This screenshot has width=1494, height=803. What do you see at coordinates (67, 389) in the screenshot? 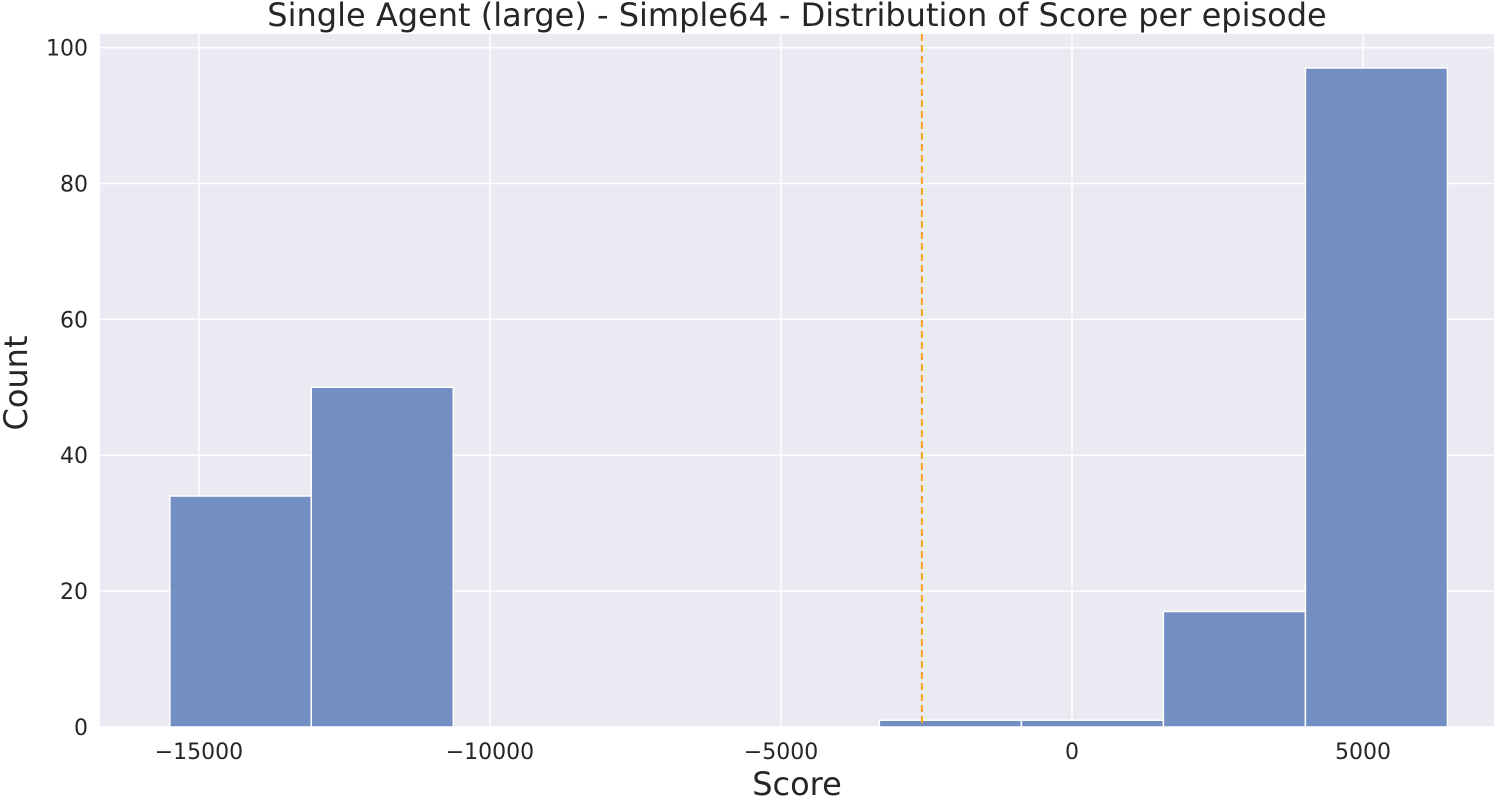
I see `y-axis-ticks: 0 20 40 60 80 100` at bounding box center [67, 389].